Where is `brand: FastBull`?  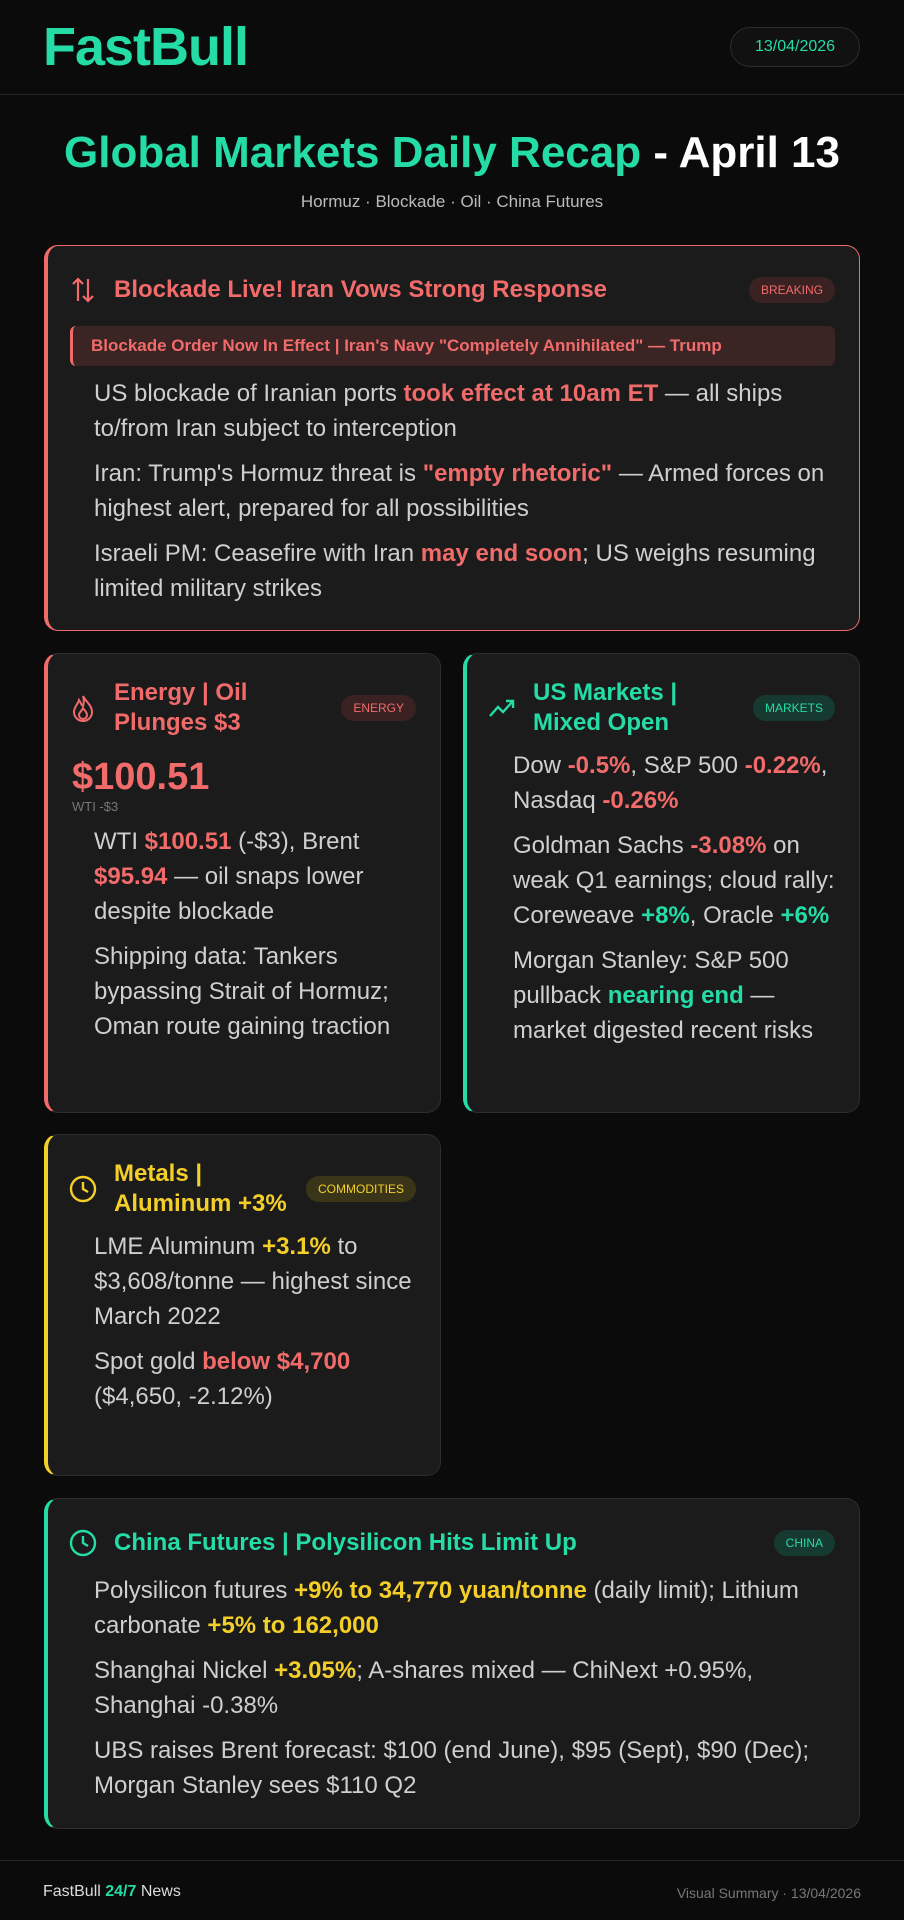
brand: FastBull is located at coordinates (72, 1891).